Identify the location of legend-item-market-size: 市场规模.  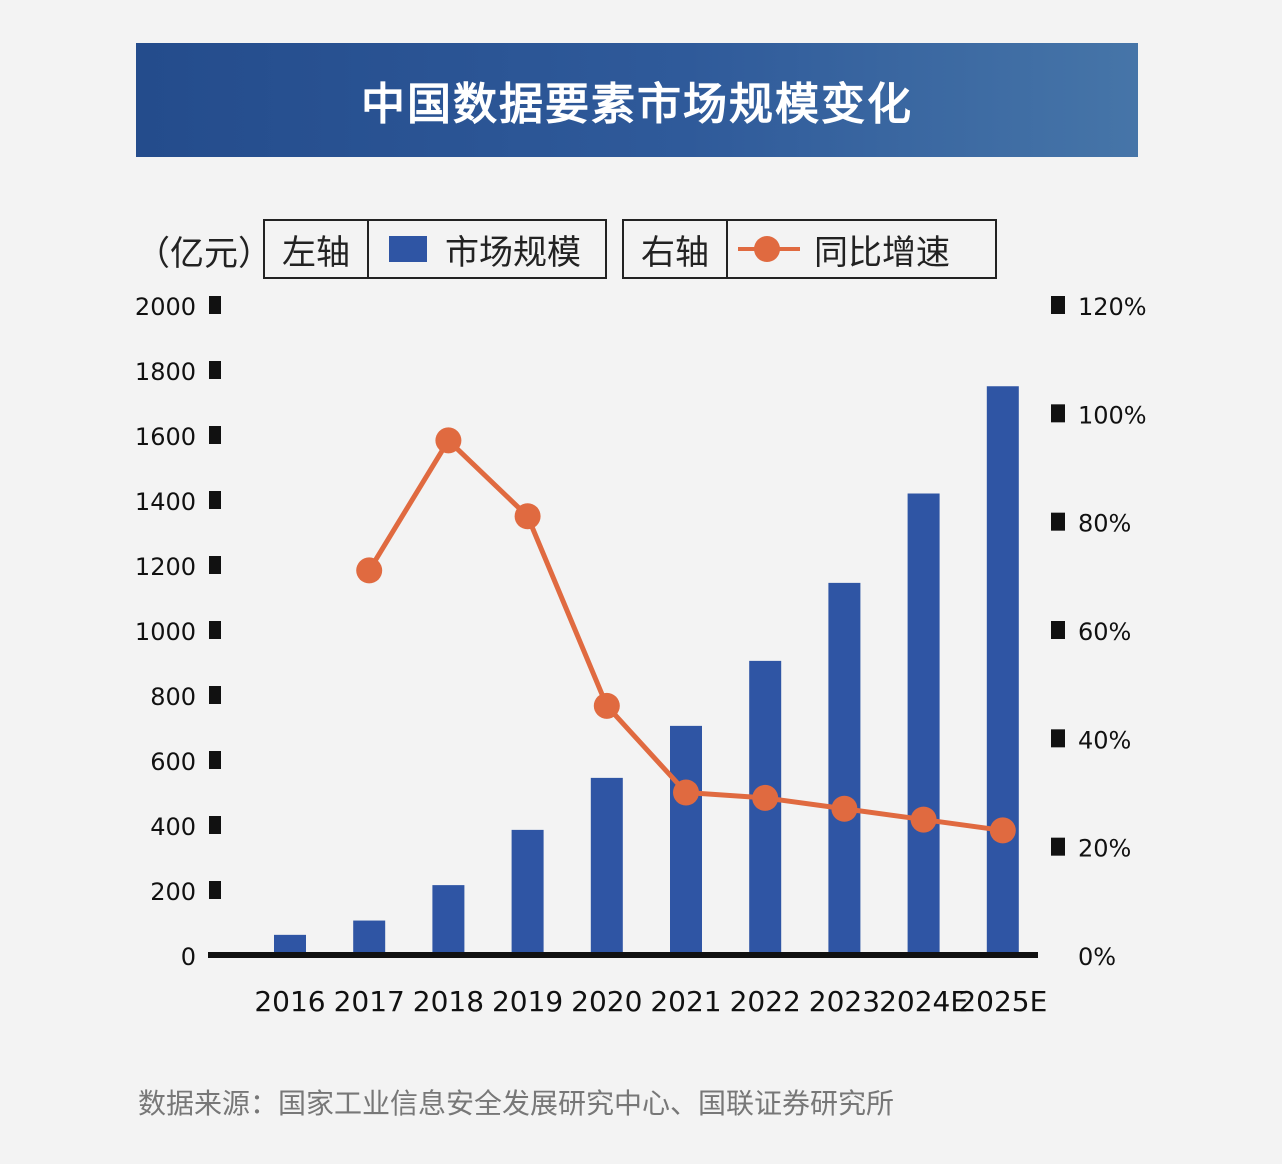
(486, 249).